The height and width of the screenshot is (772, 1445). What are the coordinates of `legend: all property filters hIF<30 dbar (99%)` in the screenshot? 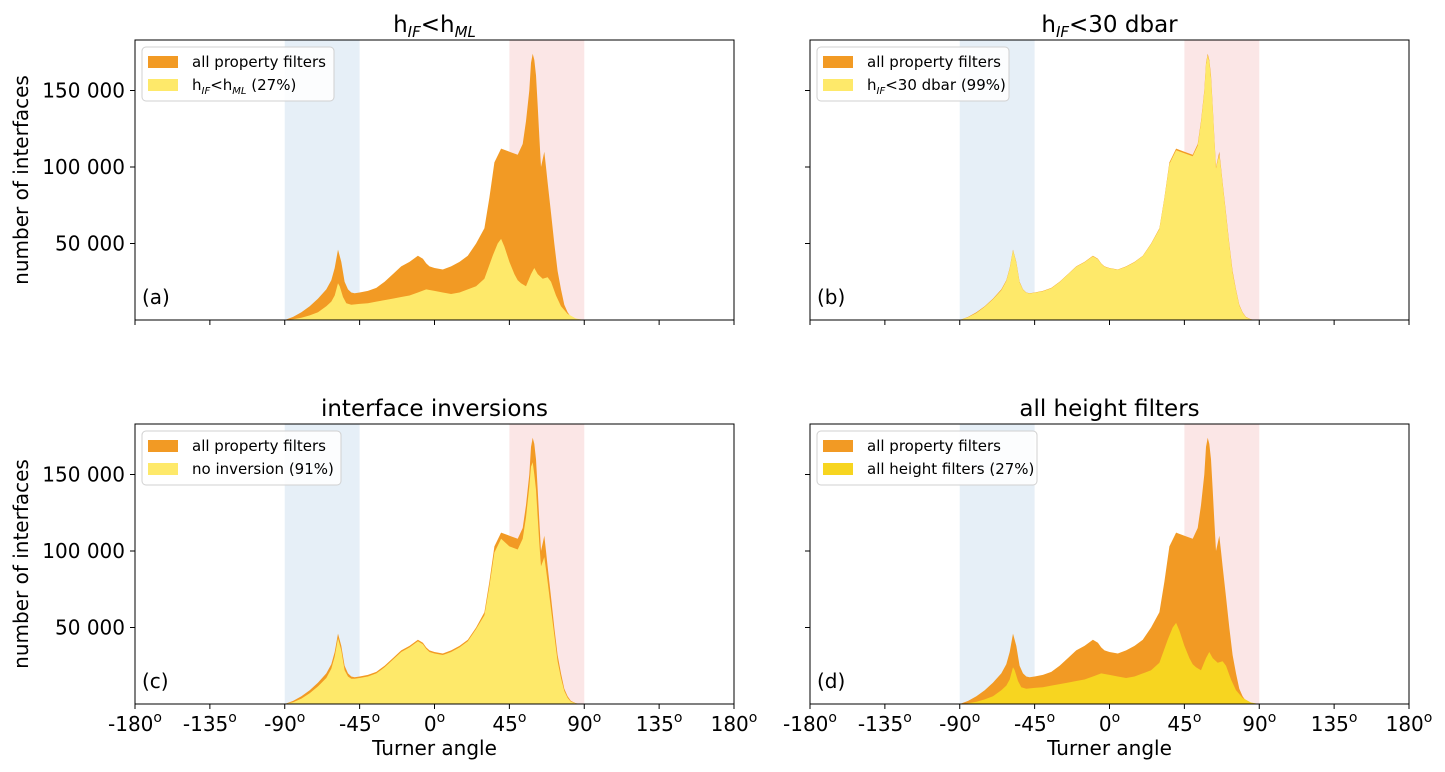 It's located at (913, 74).